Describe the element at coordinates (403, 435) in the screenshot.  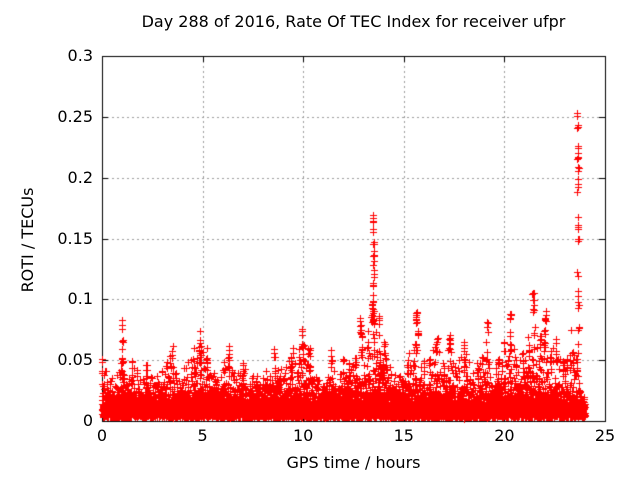
I see `x-tick-label-15: 15` at that location.